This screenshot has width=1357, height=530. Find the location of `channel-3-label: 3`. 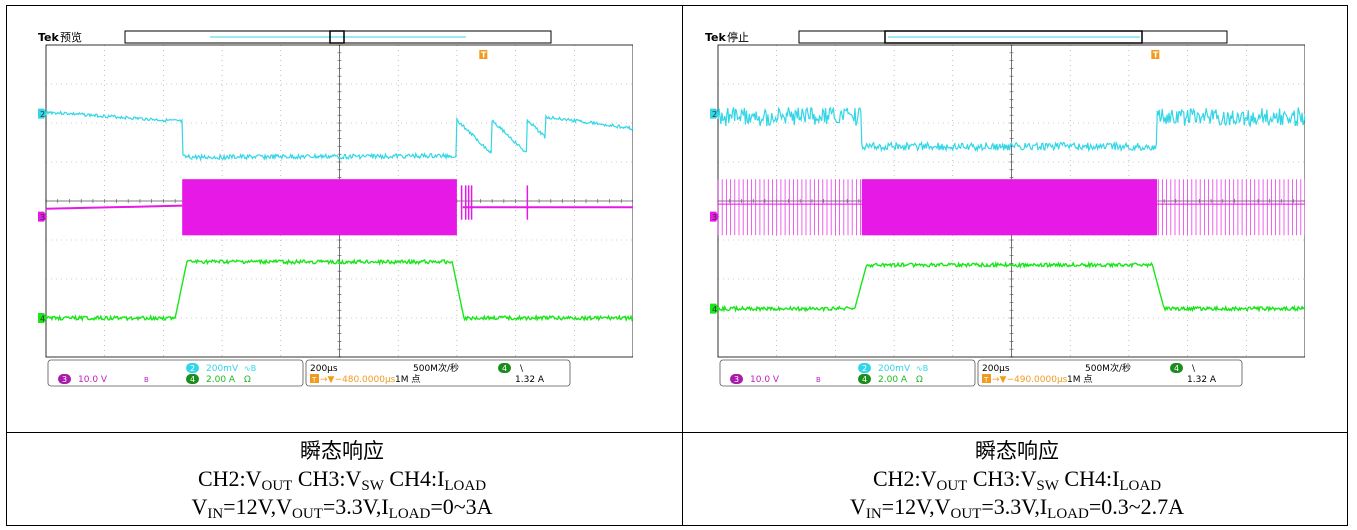

channel-3-label: 3 is located at coordinates (714, 217).